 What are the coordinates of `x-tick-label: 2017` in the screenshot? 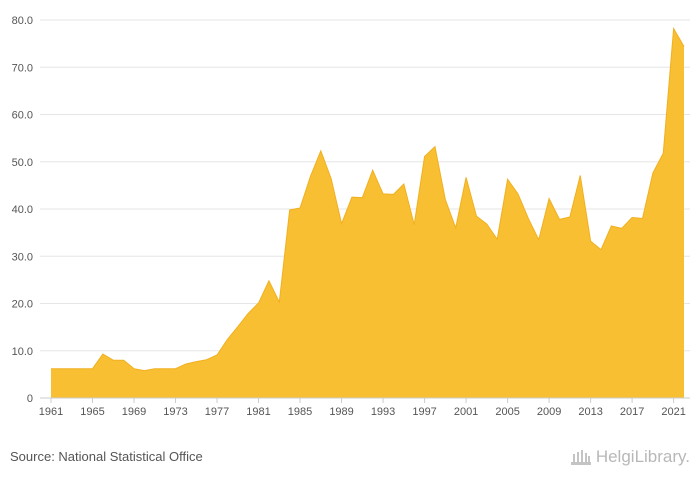 It's located at (632, 412).